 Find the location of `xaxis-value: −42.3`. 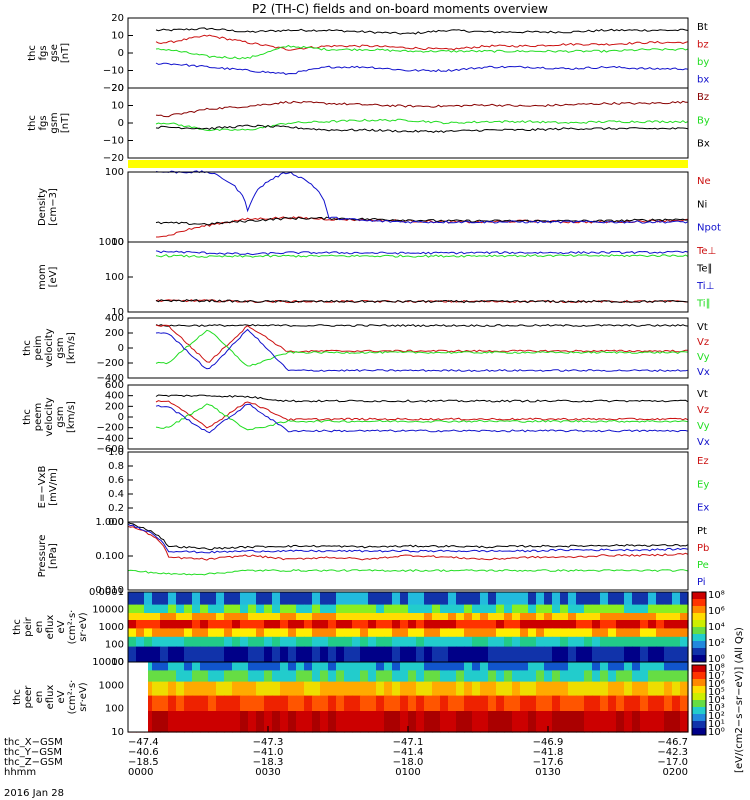

xaxis-value: −42.3 is located at coordinates (672, 752).